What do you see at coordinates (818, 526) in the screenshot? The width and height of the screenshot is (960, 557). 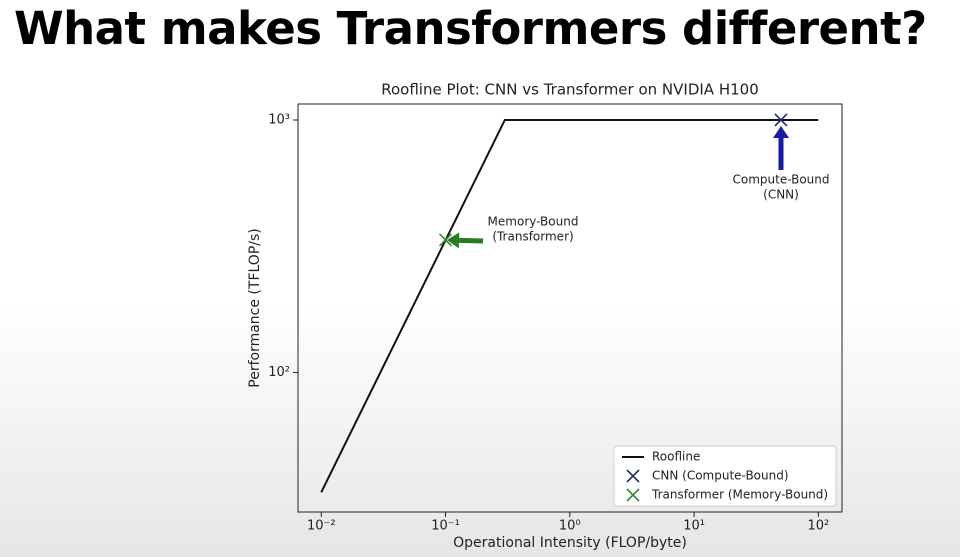 I see `x-tick-label: 10²` at bounding box center [818, 526].